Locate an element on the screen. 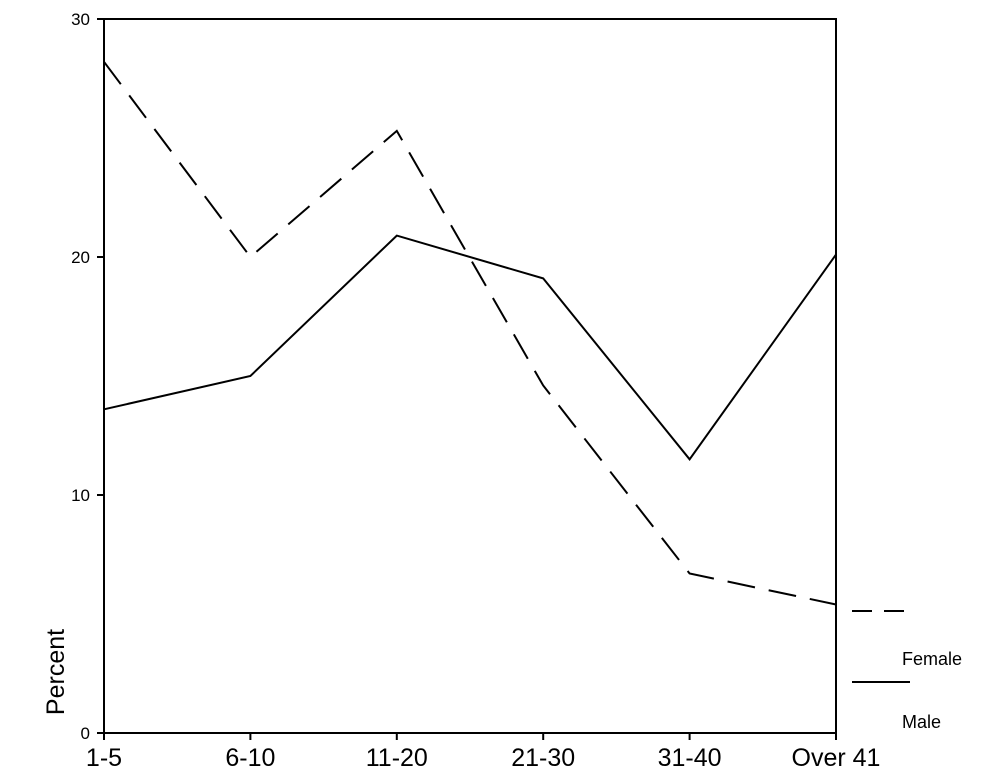 The width and height of the screenshot is (984, 778). y-tick-label: 10 is located at coordinates (80, 495).